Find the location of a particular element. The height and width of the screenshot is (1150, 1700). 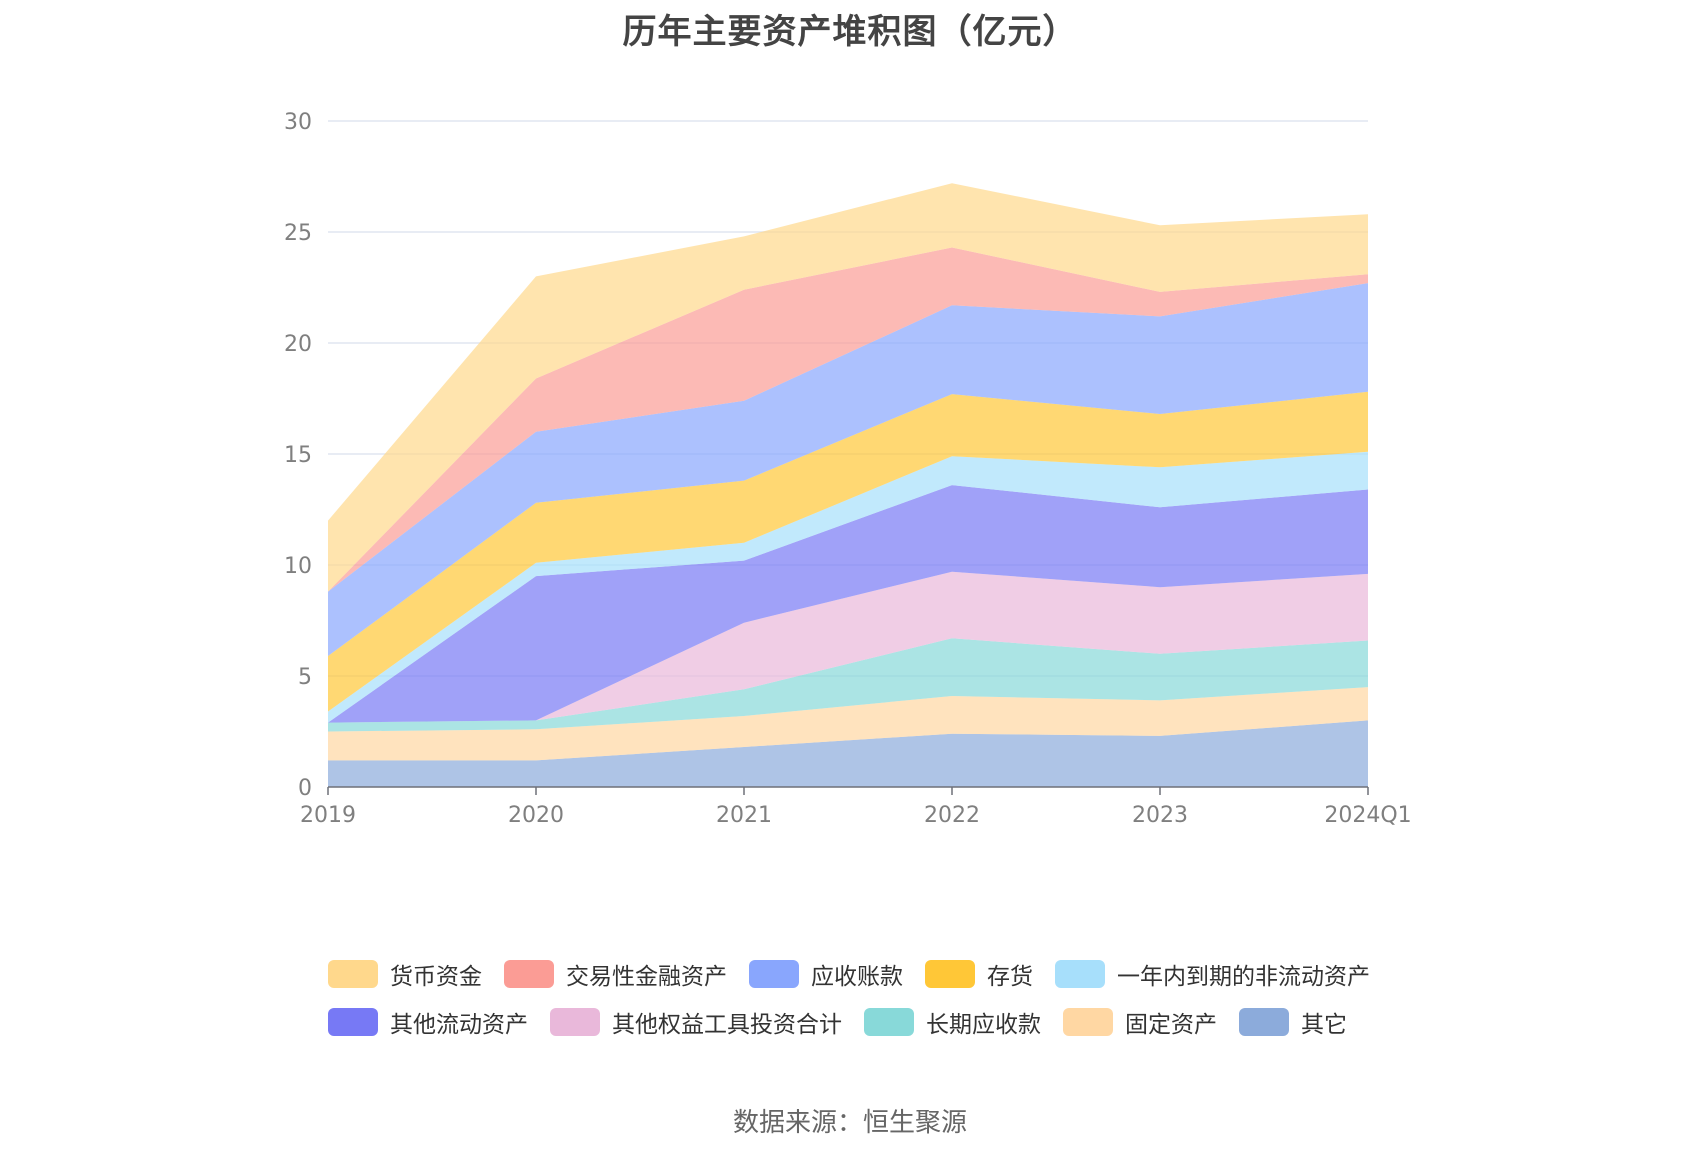

data-source: 数据来源：恒生聚源 is located at coordinates (849, 1123).